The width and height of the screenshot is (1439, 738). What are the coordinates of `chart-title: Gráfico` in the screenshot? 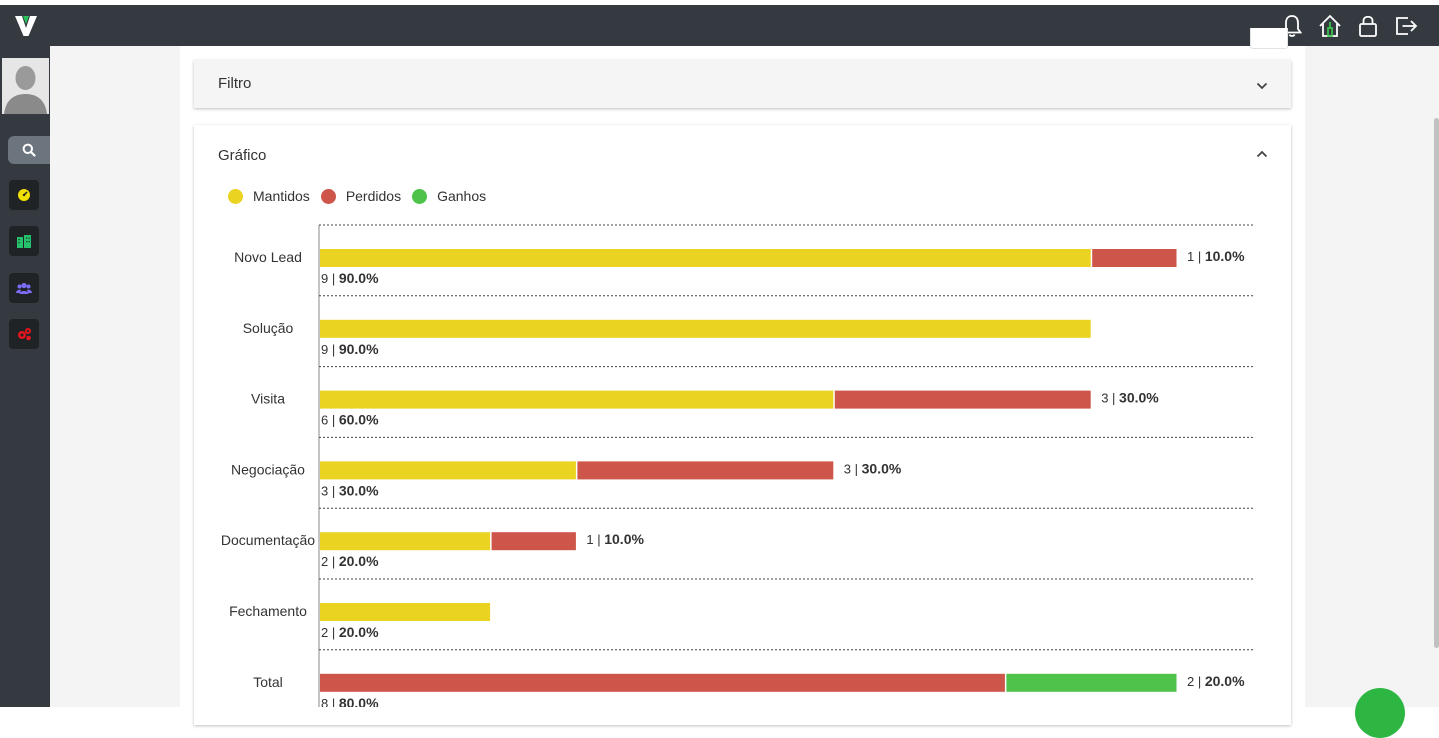 It's located at (242, 155).